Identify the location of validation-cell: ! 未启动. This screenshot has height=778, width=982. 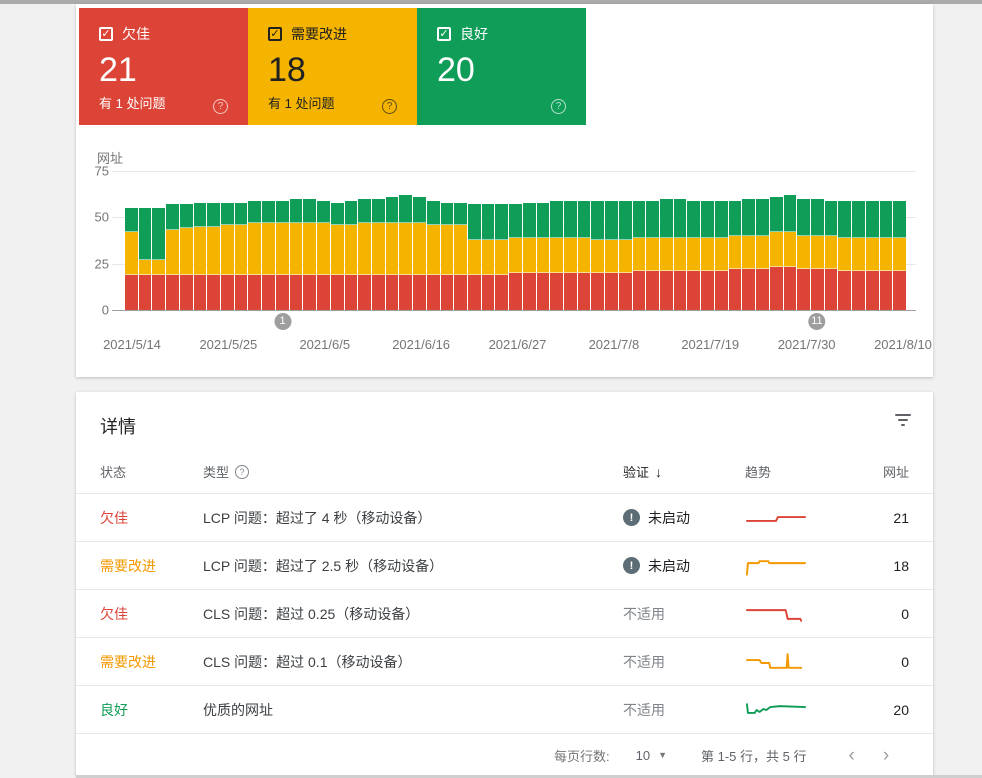
(684, 566).